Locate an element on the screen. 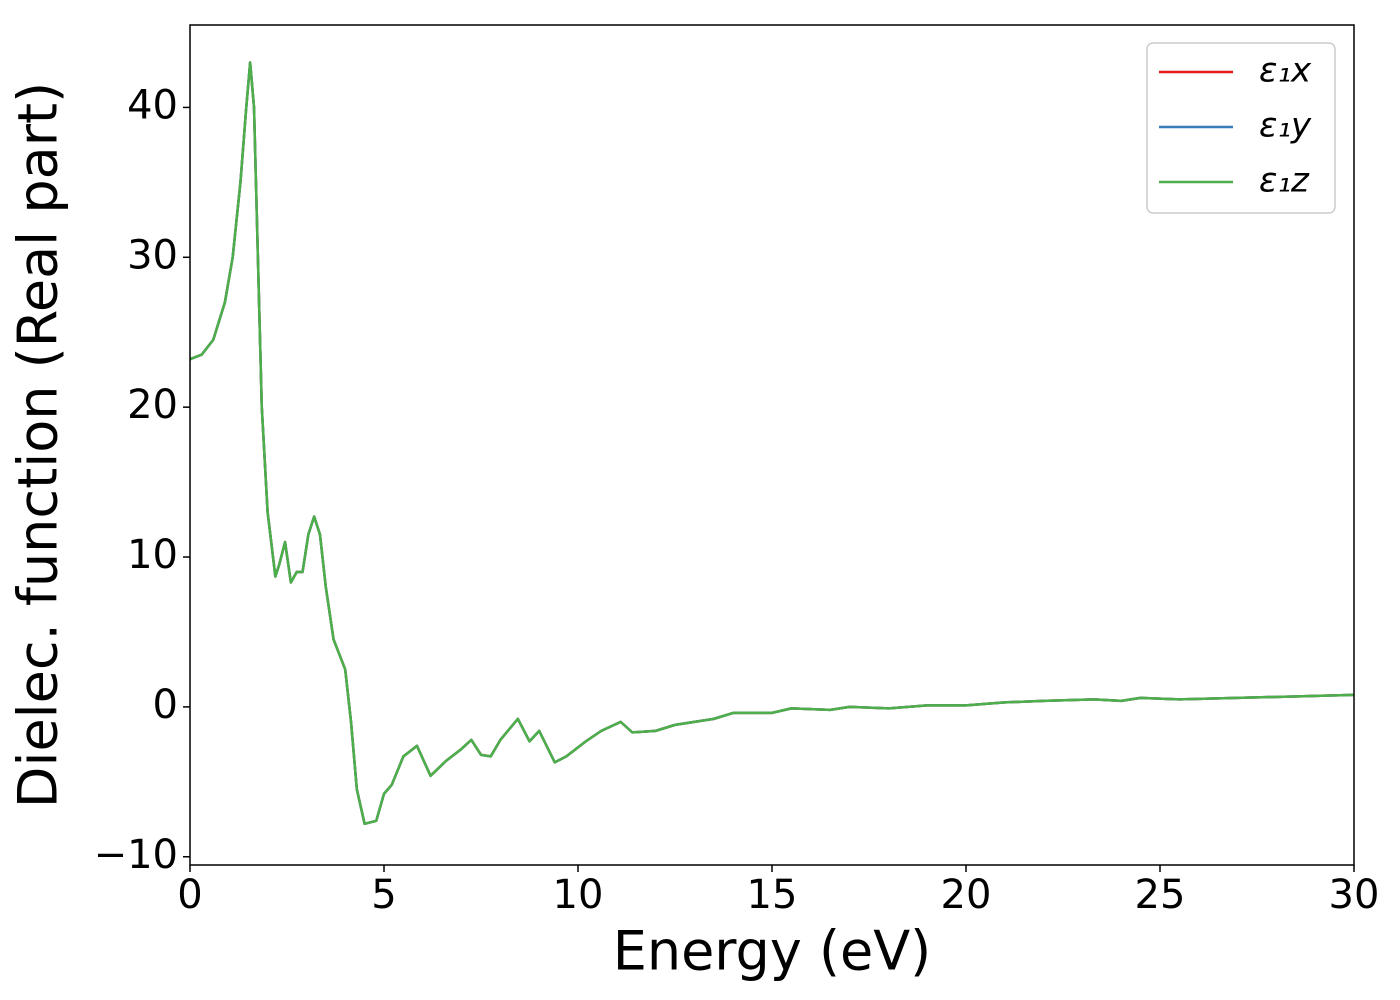 The width and height of the screenshot is (1400, 1000). y-tick-label: 30 is located at coordinates (152, 255).